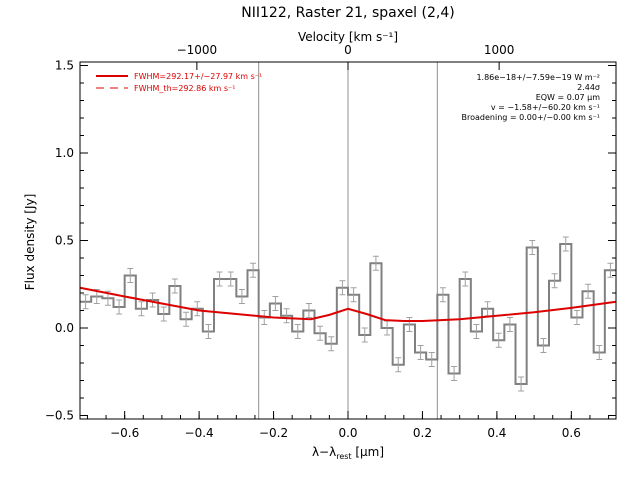  What do you see at coordinates (368, 452) in the screenshot?
I see `x-axis-label-unit: [μm]` at bounding box center [368, 452].